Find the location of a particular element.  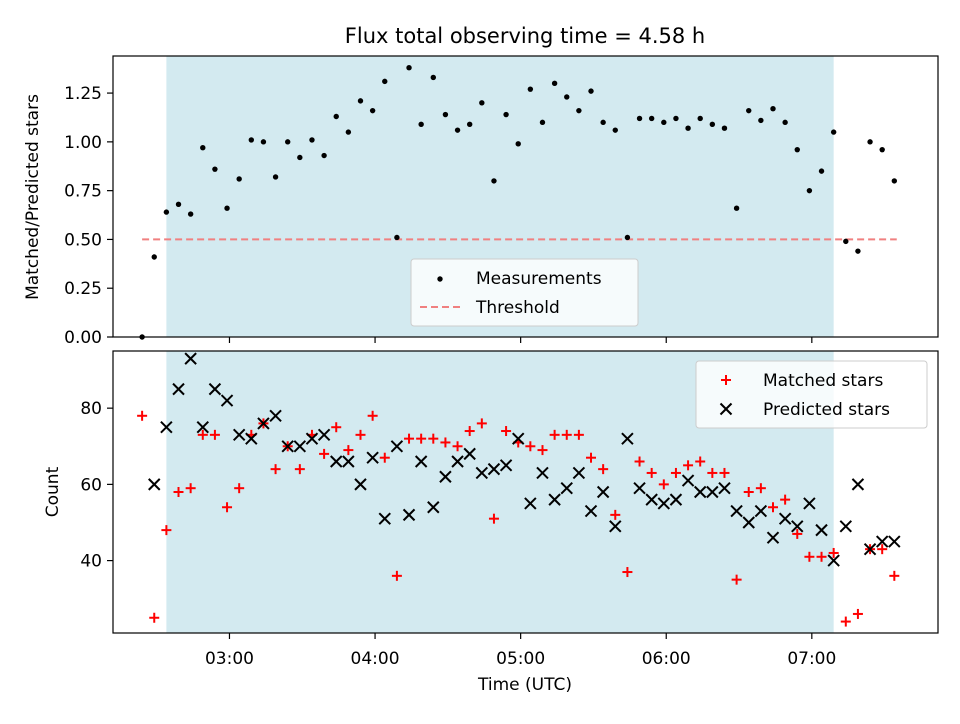

bottom-y-tick-label: 40 is located at coordinates (91, 562).